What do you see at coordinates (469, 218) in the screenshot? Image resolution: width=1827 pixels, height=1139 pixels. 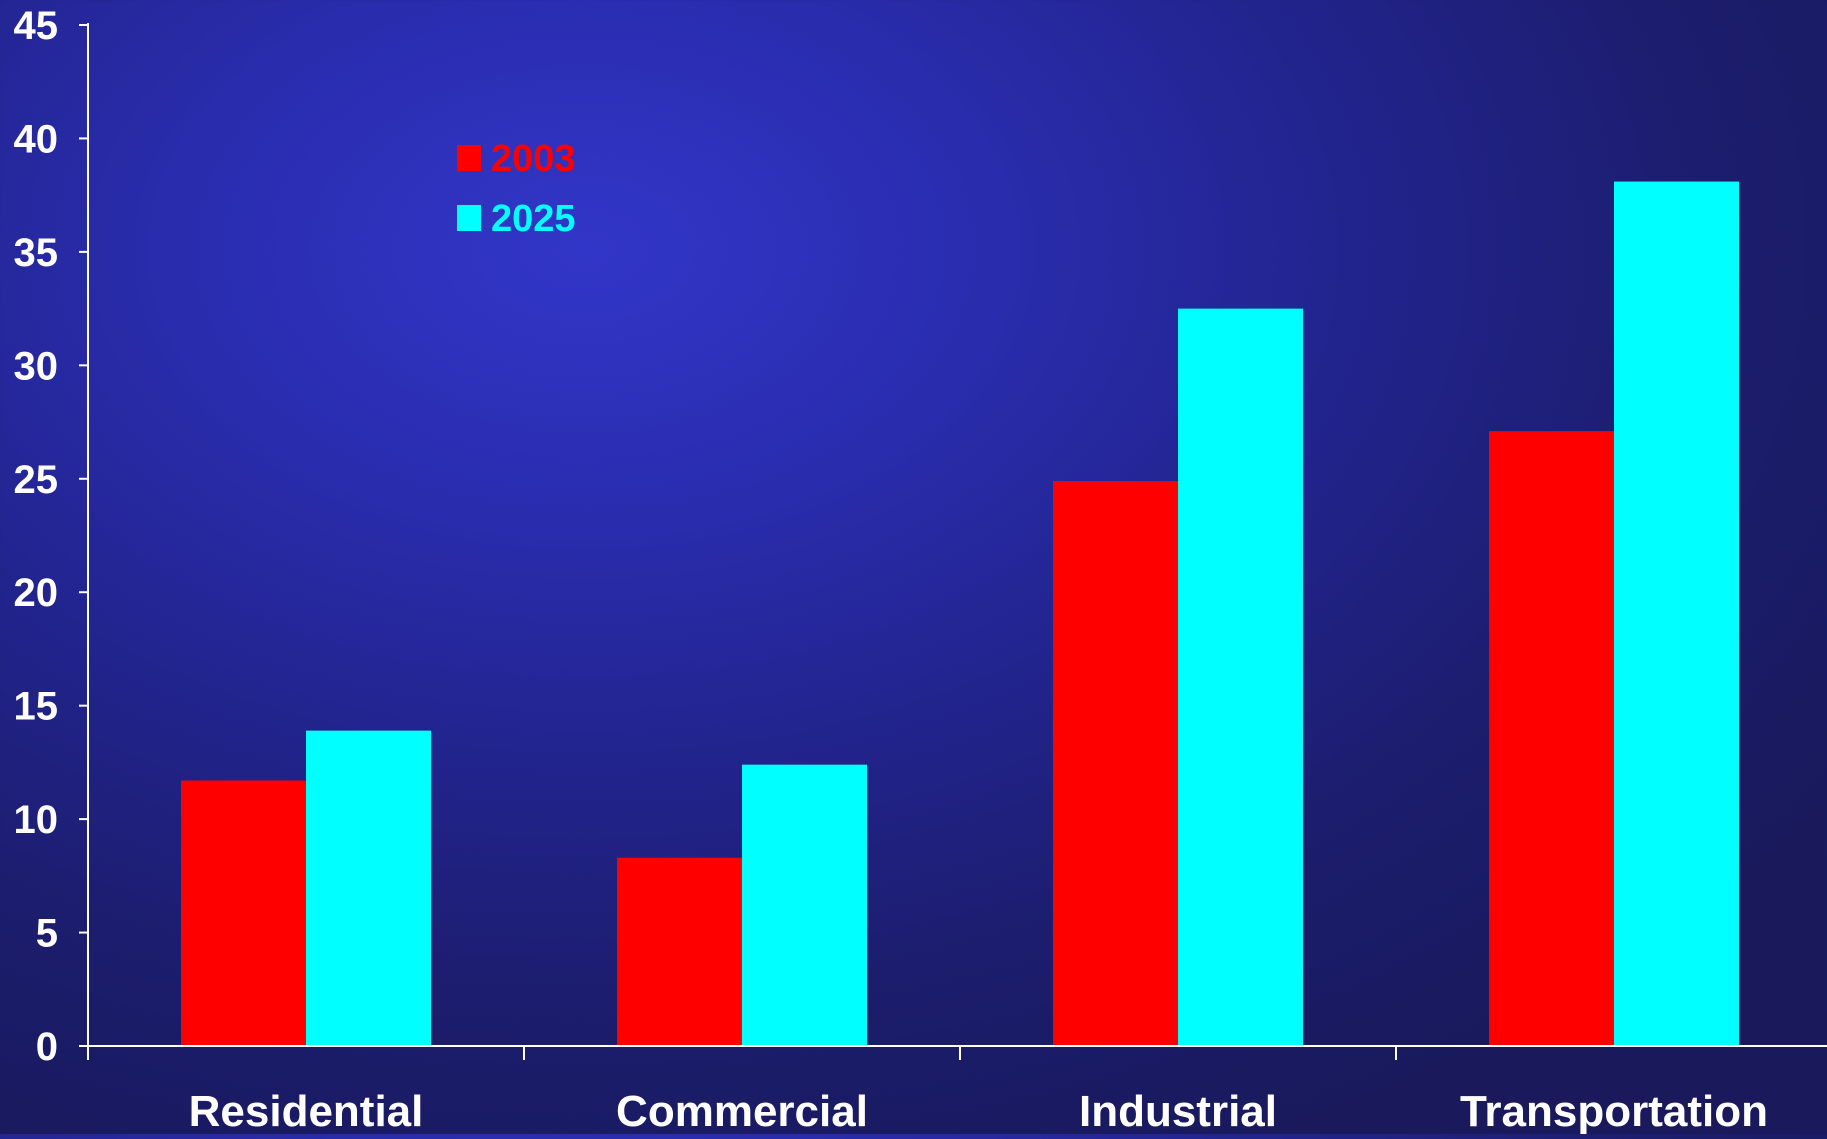 I see `legend-swatch-2025` at bounding box center [469, 218].